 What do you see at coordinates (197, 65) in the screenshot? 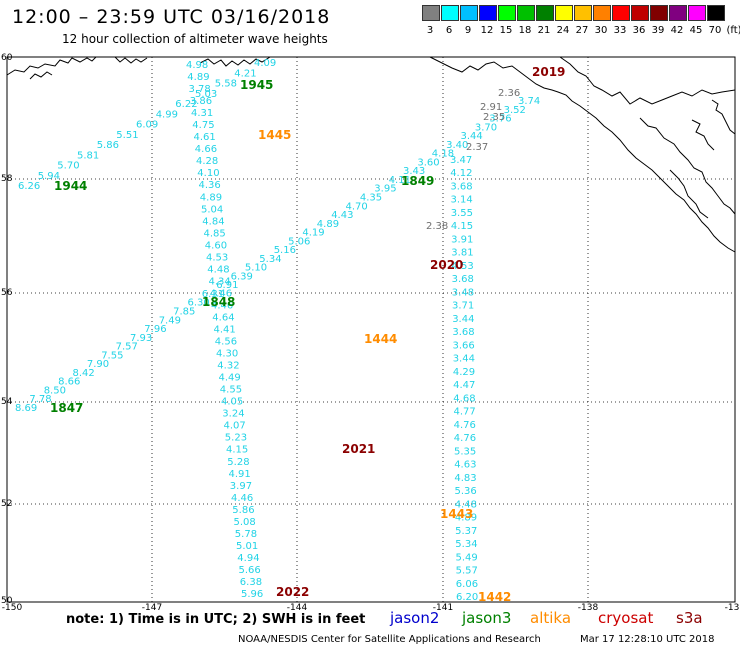
I see `wave-height-value: 4.98` at bounding box center [197, 65].